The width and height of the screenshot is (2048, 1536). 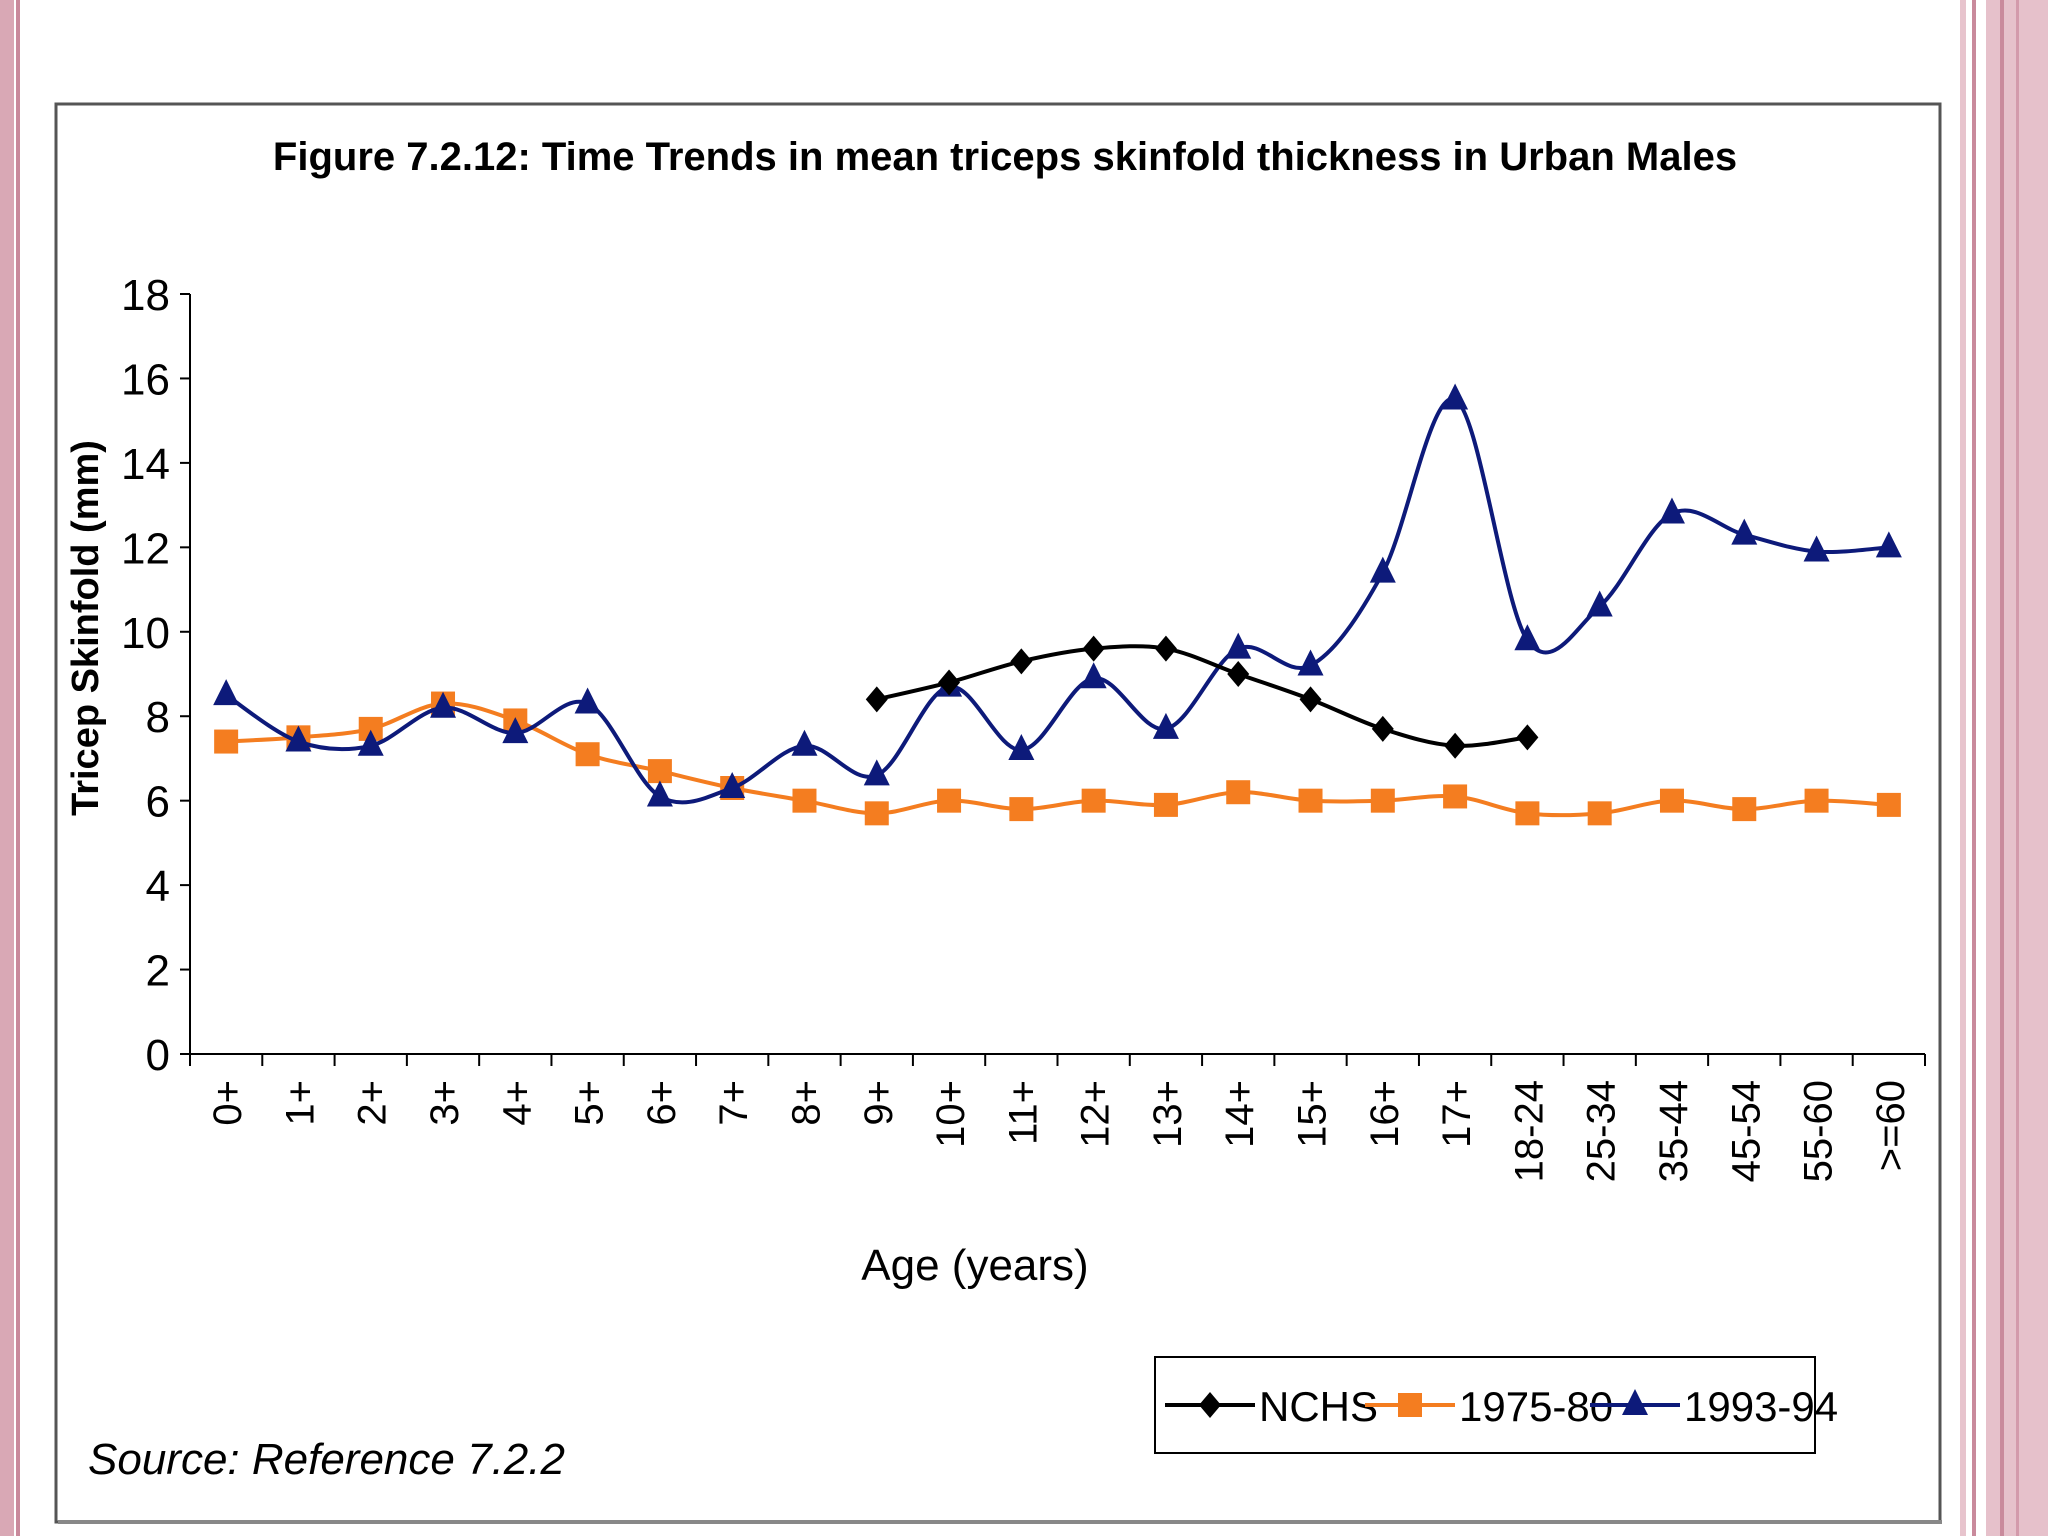 What do you see at coordinates (1165, 648) in the screenshot?
I see `data-point-nchs-13plus` at bounding box center [1165, 648].